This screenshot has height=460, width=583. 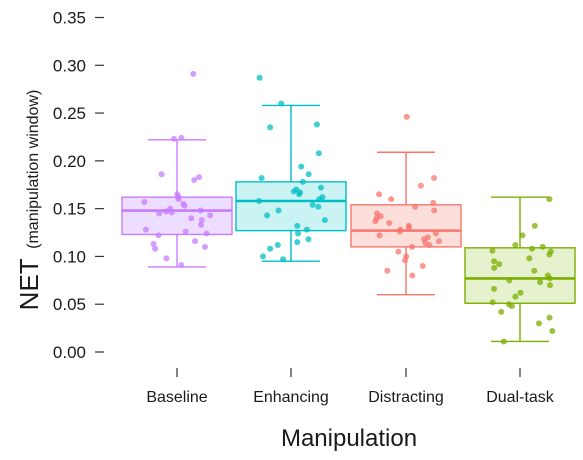 I want to click on box-group-distracting, so click(x=406, y=204).